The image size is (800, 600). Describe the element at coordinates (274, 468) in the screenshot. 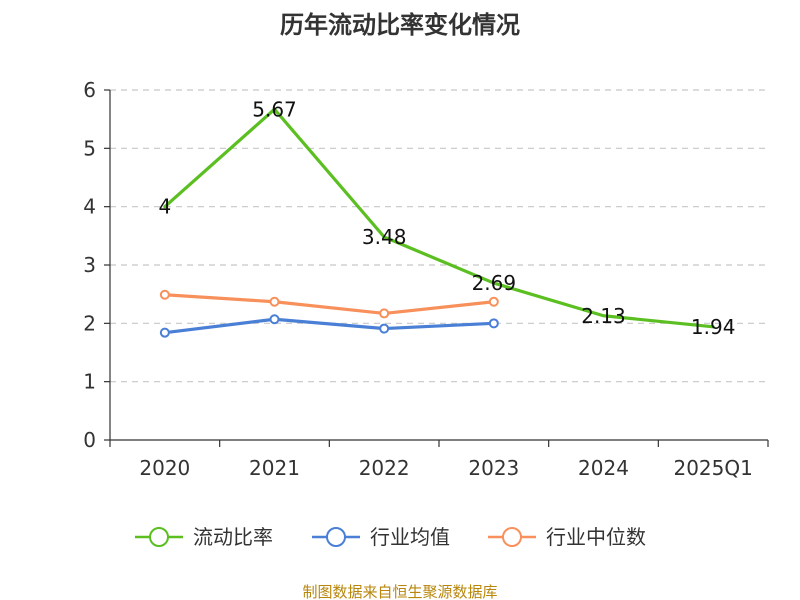

I see `x-tick-label: 2021` at that location.